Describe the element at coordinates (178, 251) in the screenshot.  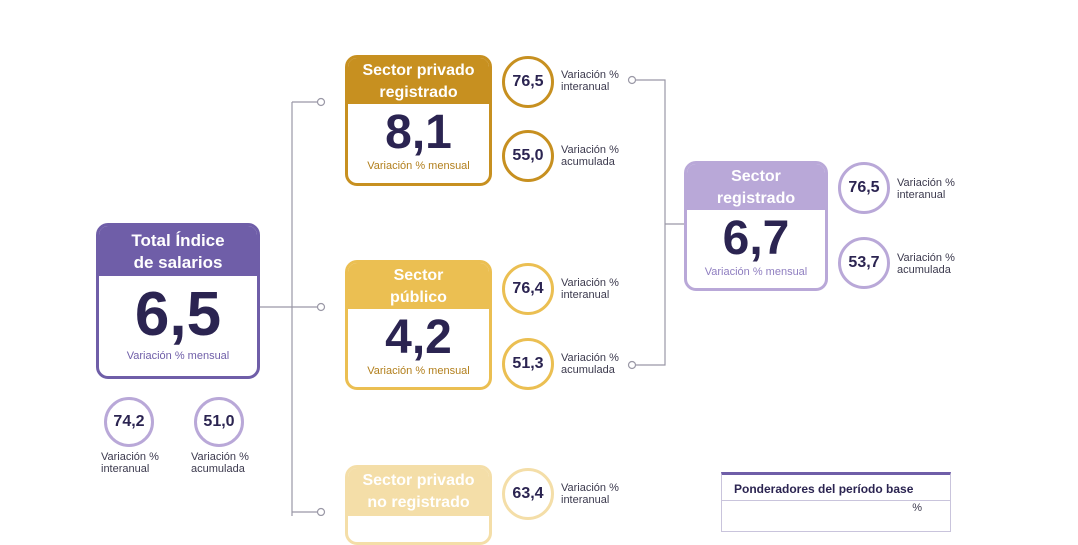
I see `total-index-title: Total Índice de salarios` at that location.